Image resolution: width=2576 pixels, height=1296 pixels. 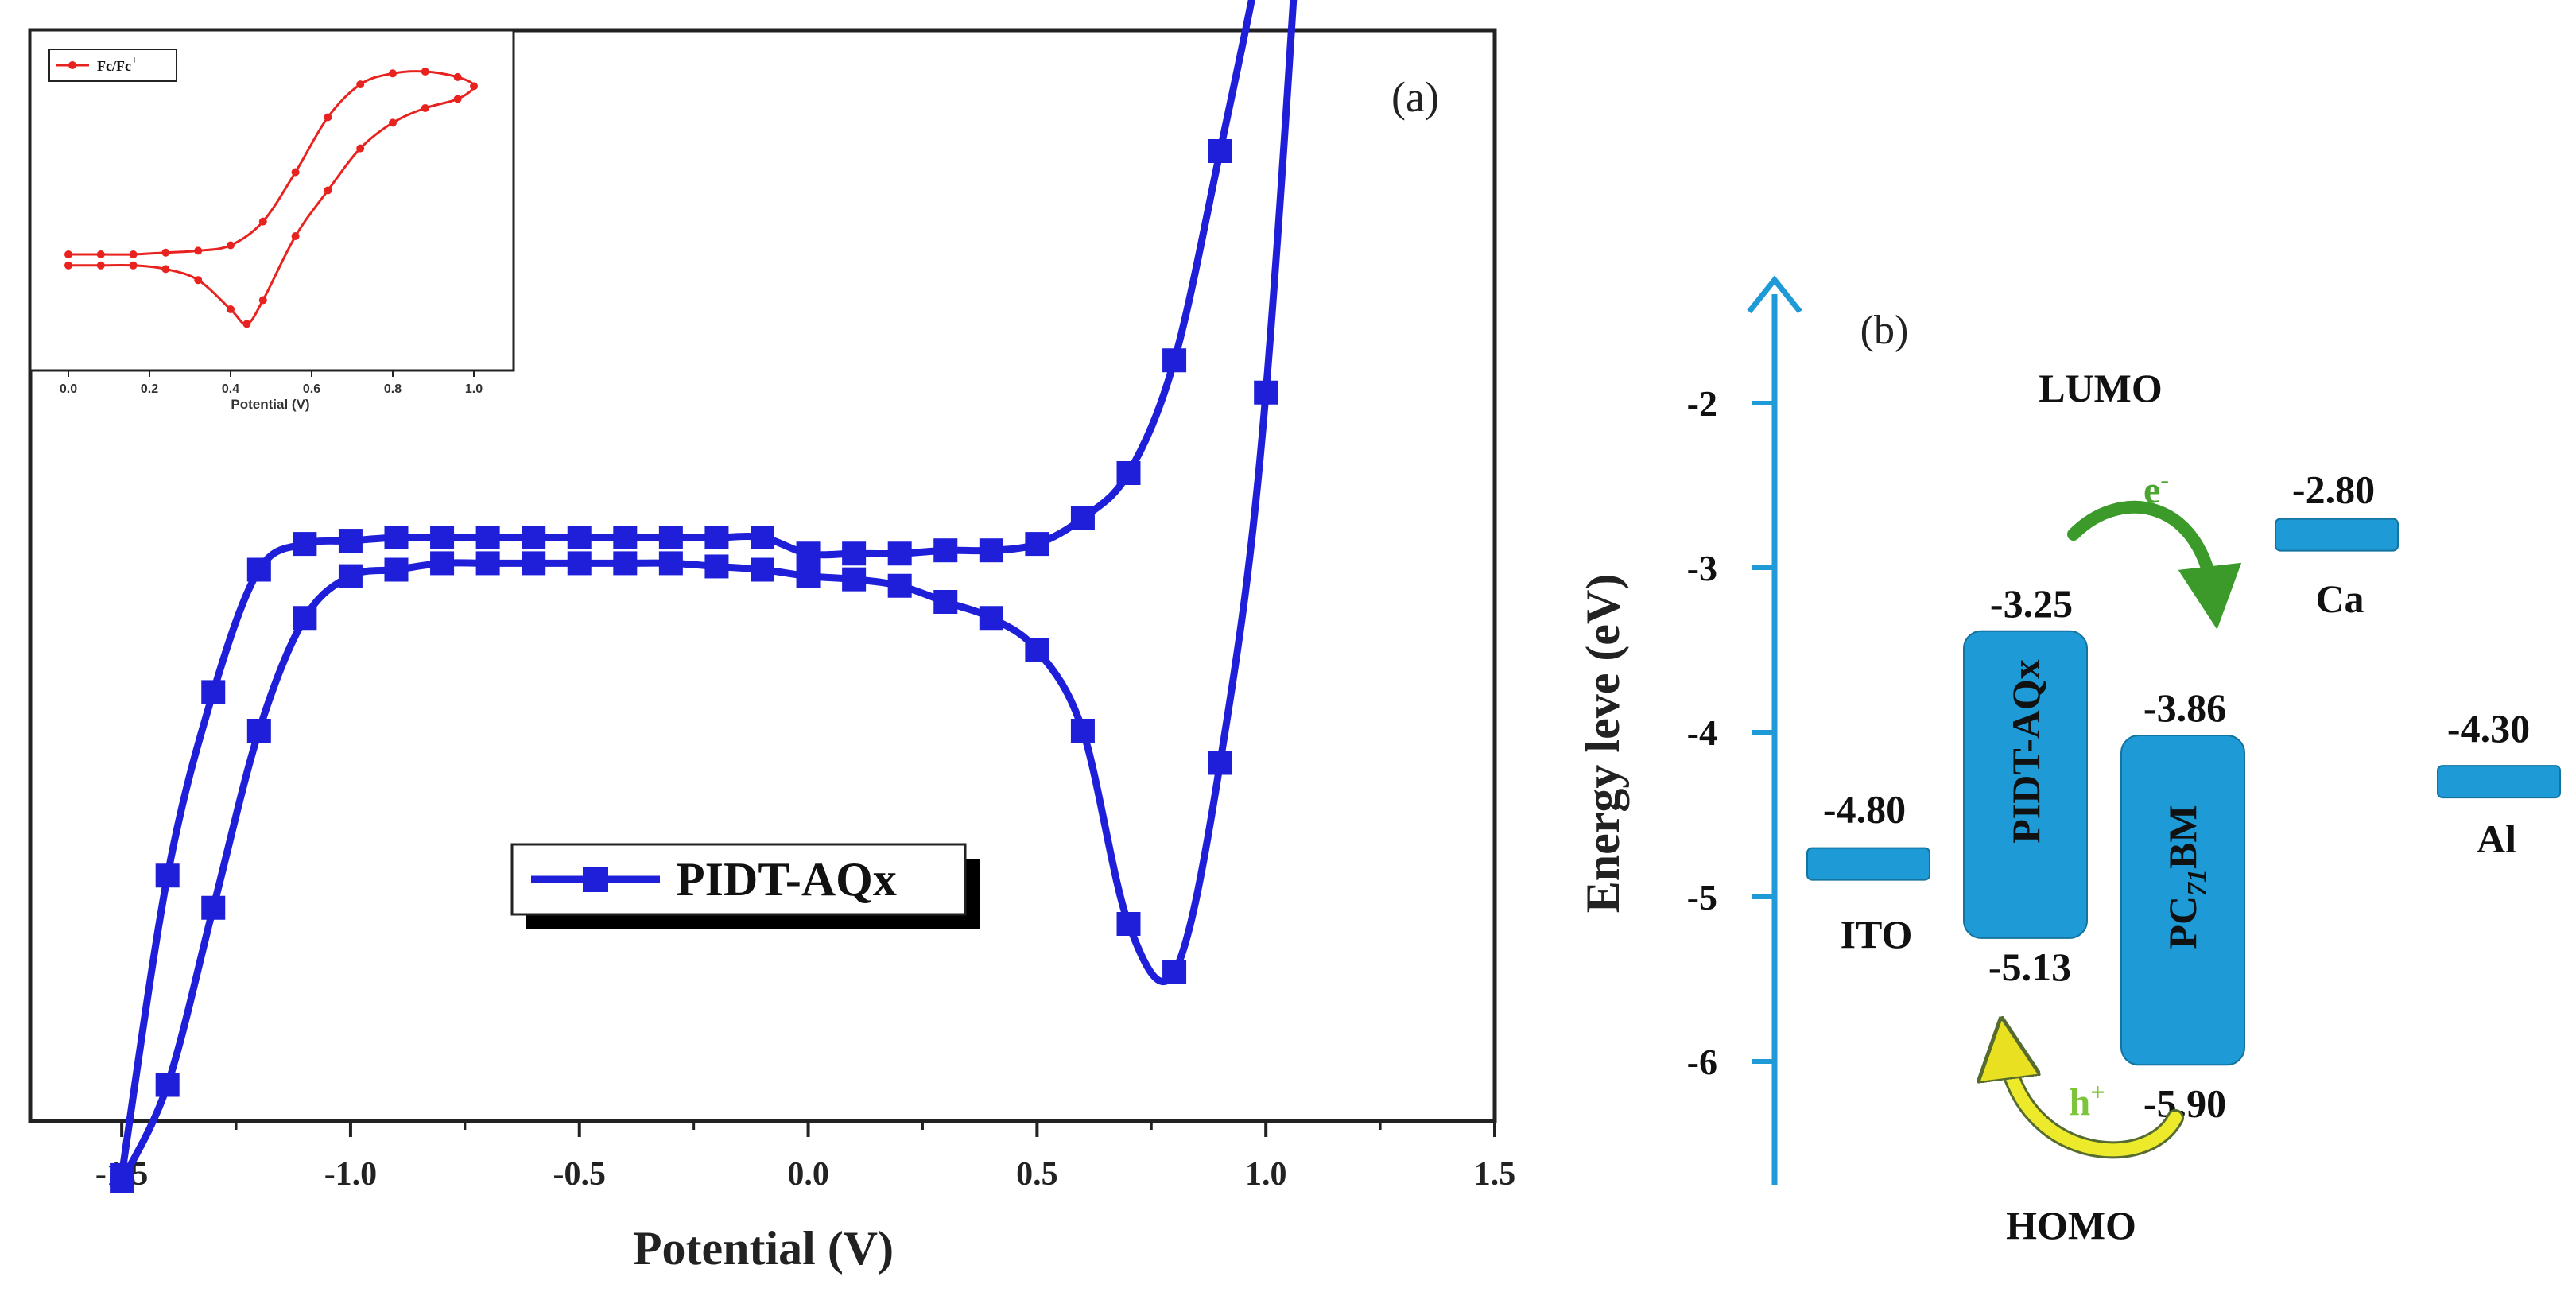 What do you see at coordinates (230, 389) in the screenshot?
I see `inset-x-tick-label: 0.4` at bounding box center [230, 389].